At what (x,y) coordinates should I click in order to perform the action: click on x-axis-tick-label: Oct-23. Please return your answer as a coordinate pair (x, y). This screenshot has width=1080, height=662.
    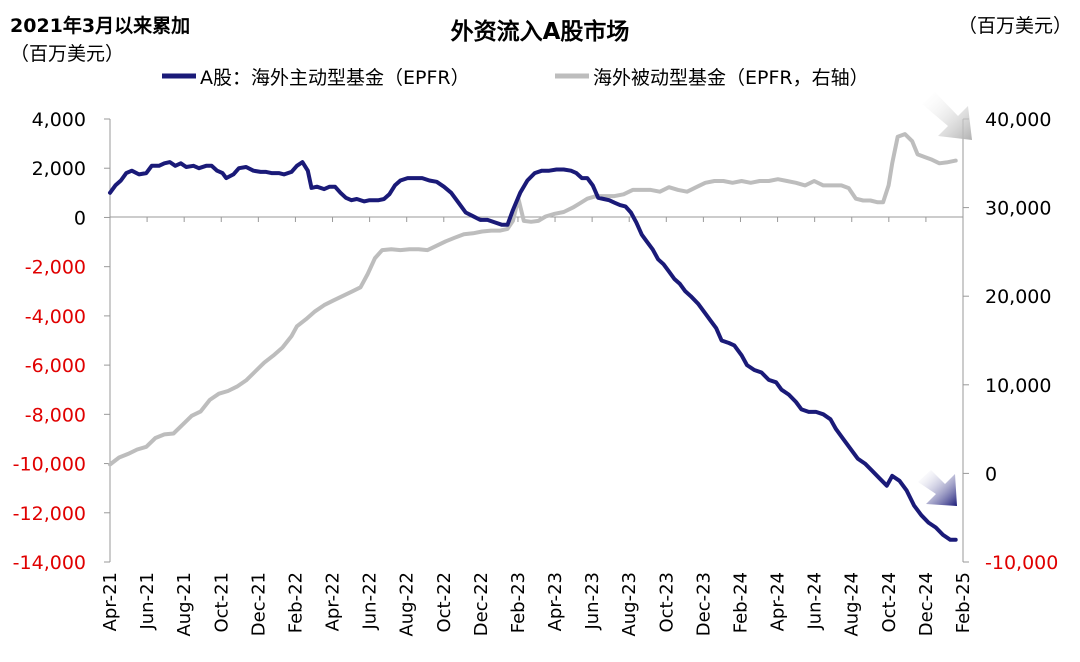
    Looking at the image, I should click on (666, 602).